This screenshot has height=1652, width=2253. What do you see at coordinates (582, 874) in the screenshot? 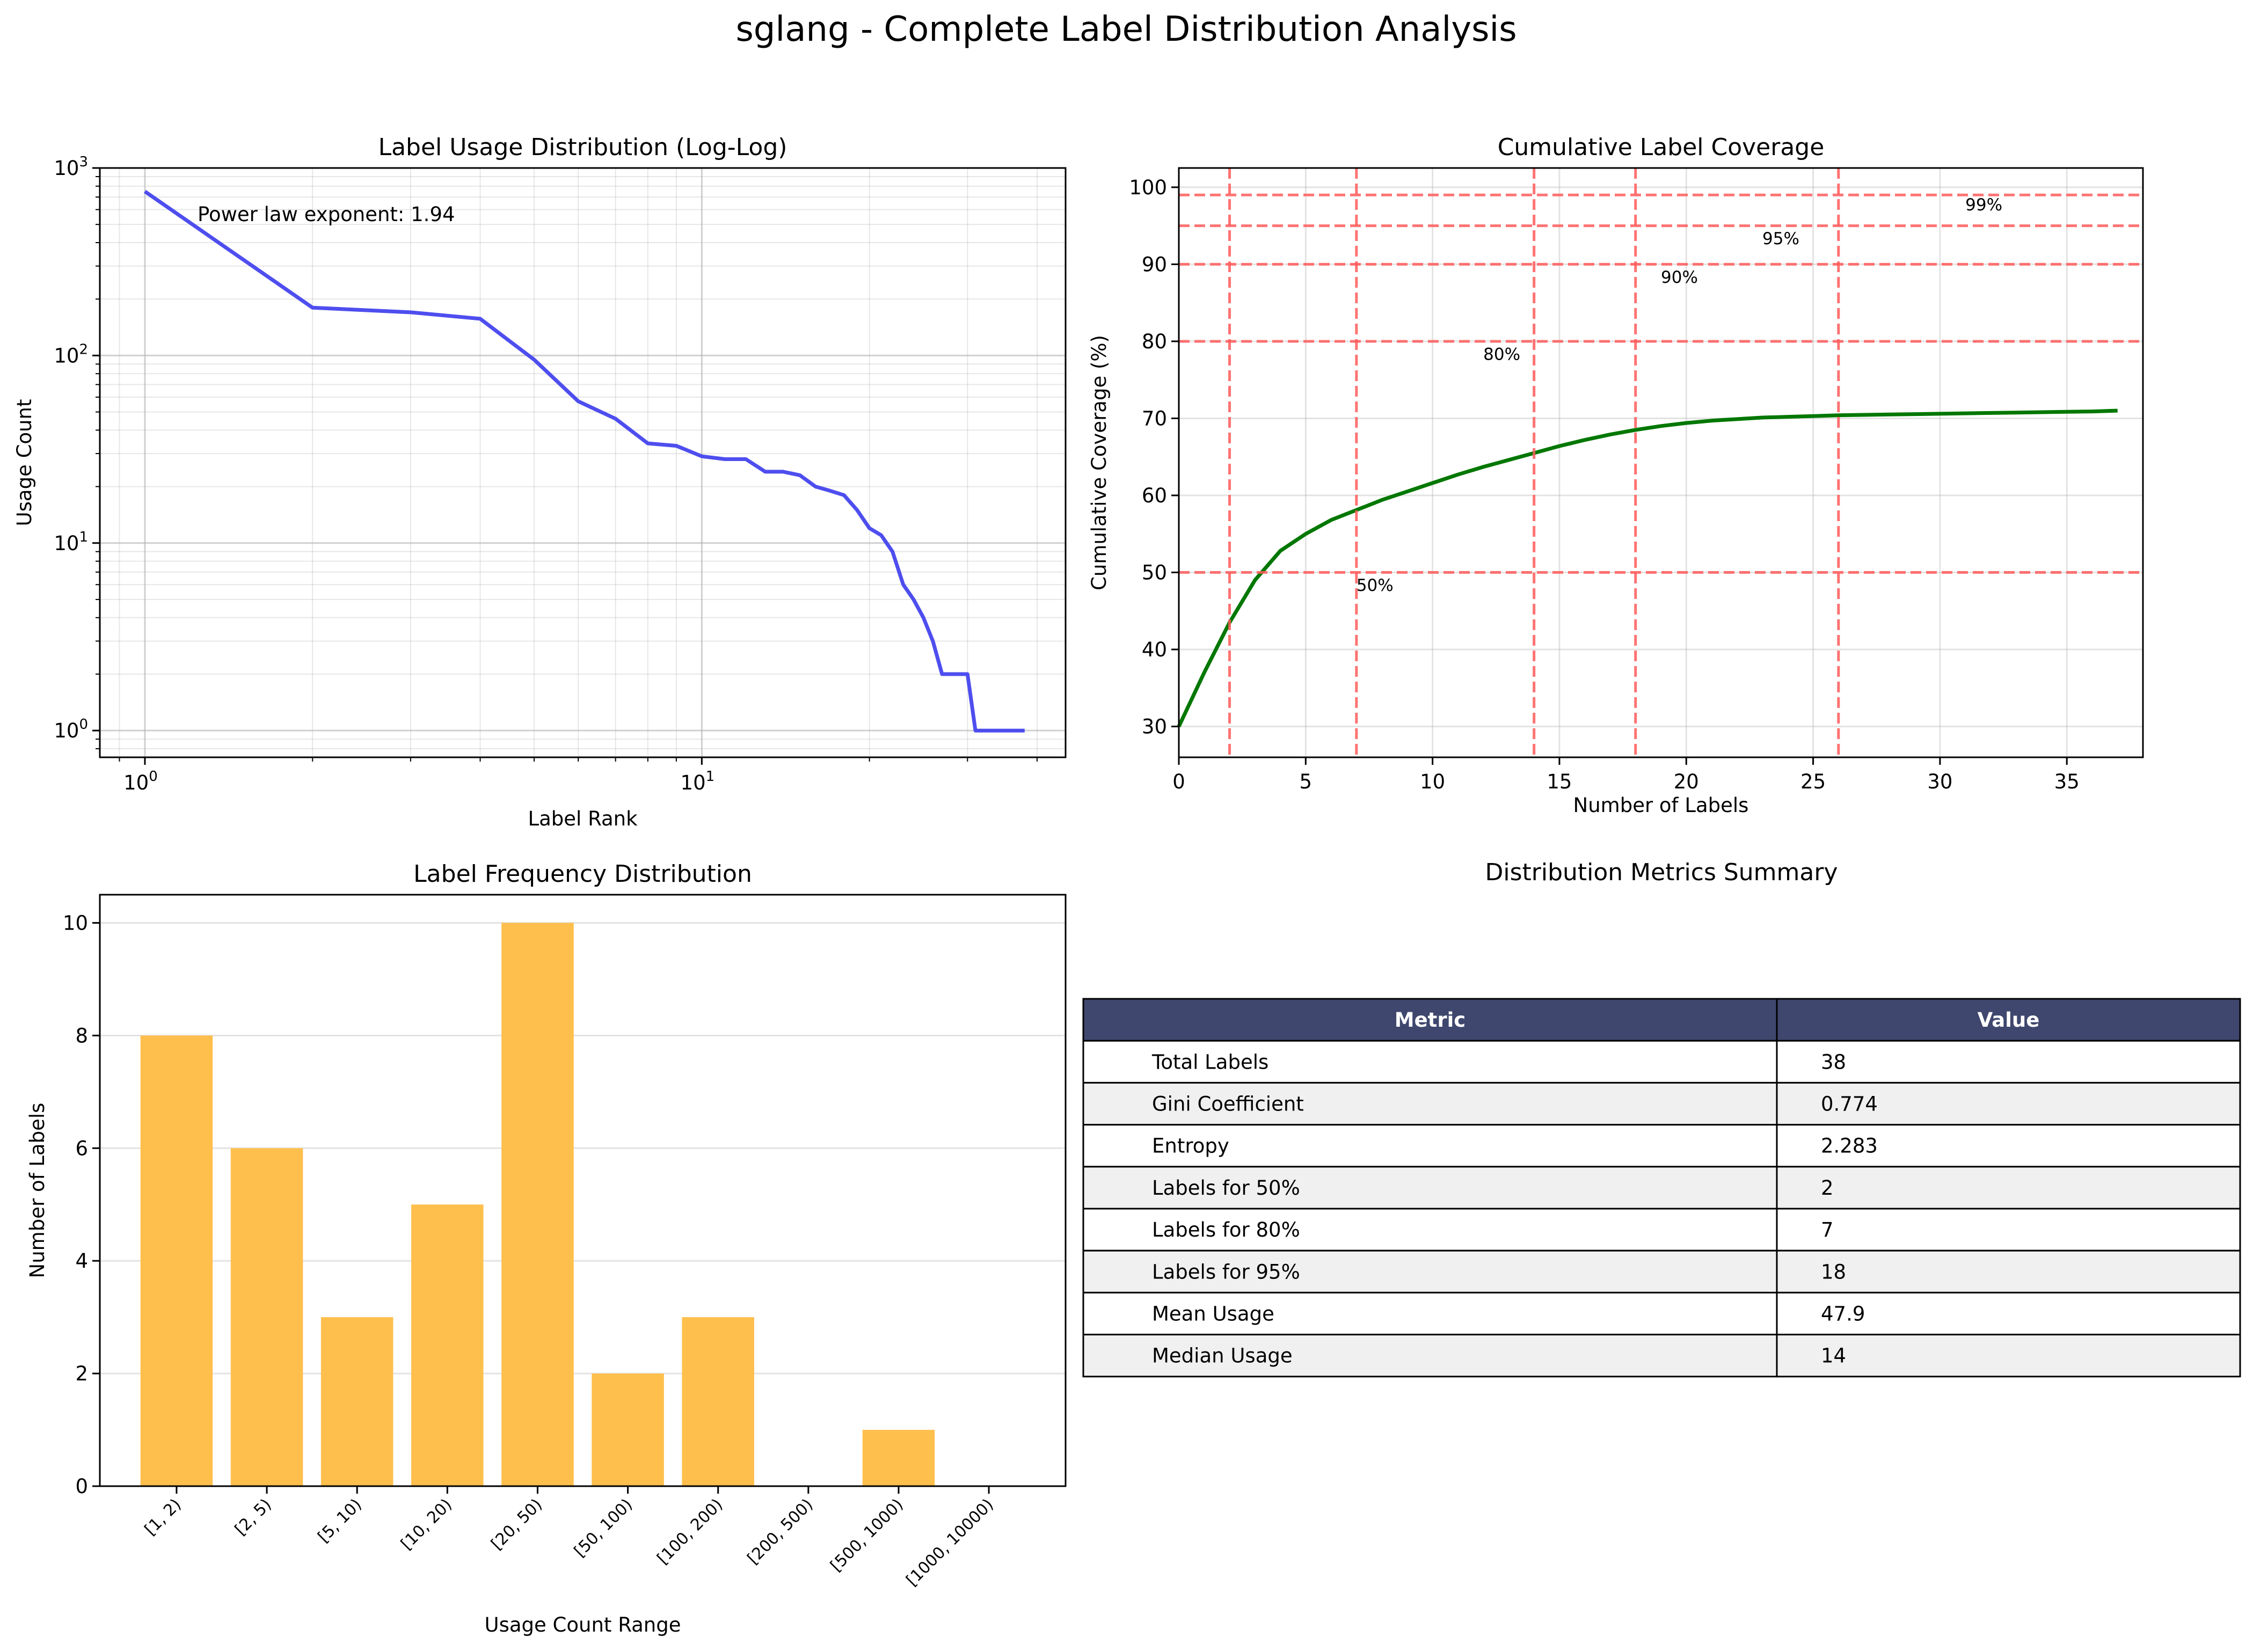
I see `chart-title: Label Frequency Distribution` at bounding box center [582, 874].